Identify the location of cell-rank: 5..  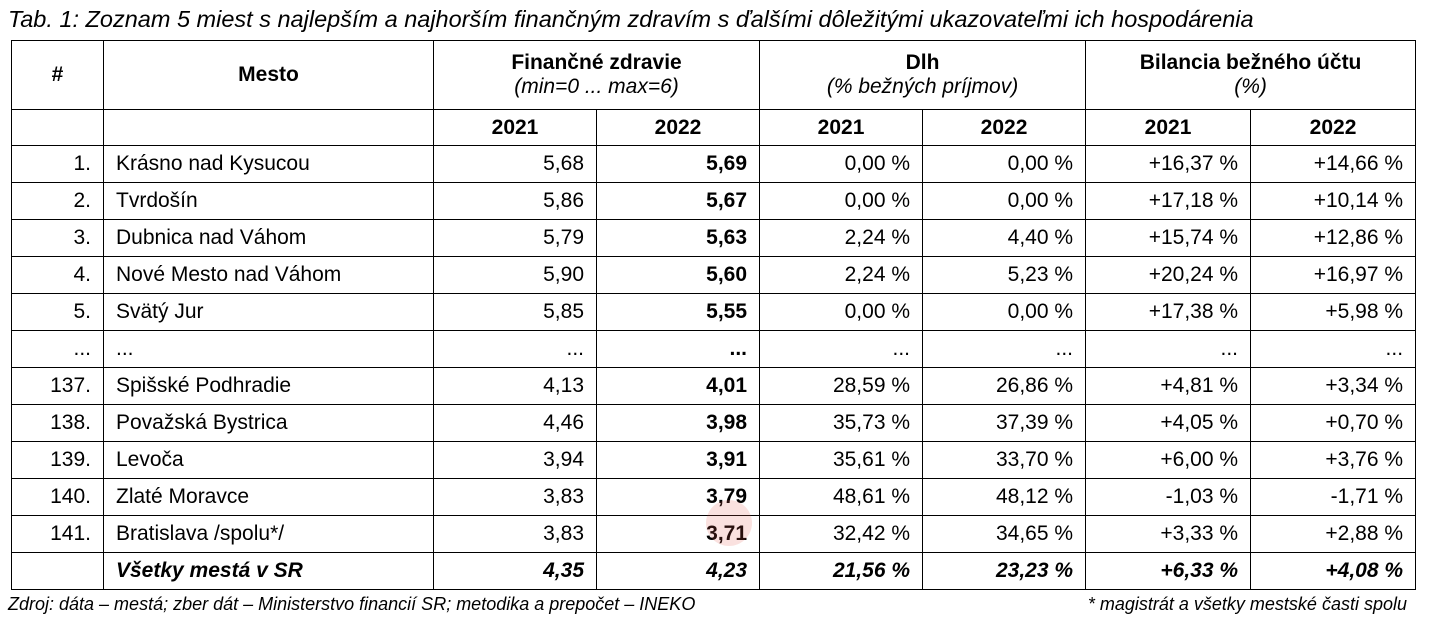
(57, 312).